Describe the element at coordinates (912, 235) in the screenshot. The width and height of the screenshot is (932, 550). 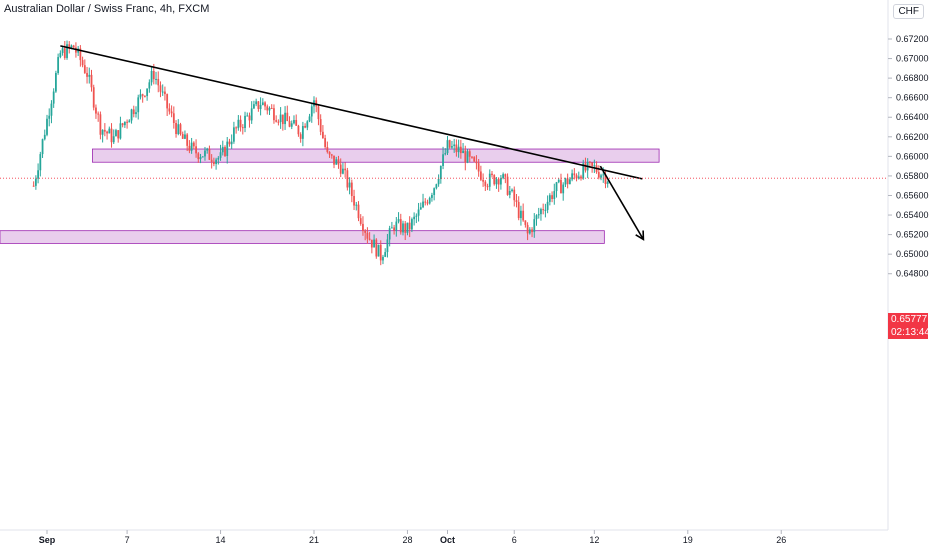
I see `price-tick-label: 0.65200` at that location.